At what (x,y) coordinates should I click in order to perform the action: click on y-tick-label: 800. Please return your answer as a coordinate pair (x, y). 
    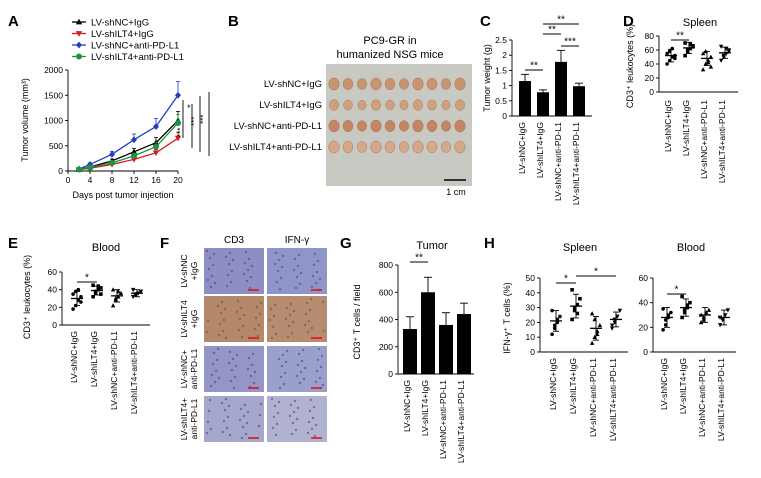
    Looking at the image, I should click on (386, 265).